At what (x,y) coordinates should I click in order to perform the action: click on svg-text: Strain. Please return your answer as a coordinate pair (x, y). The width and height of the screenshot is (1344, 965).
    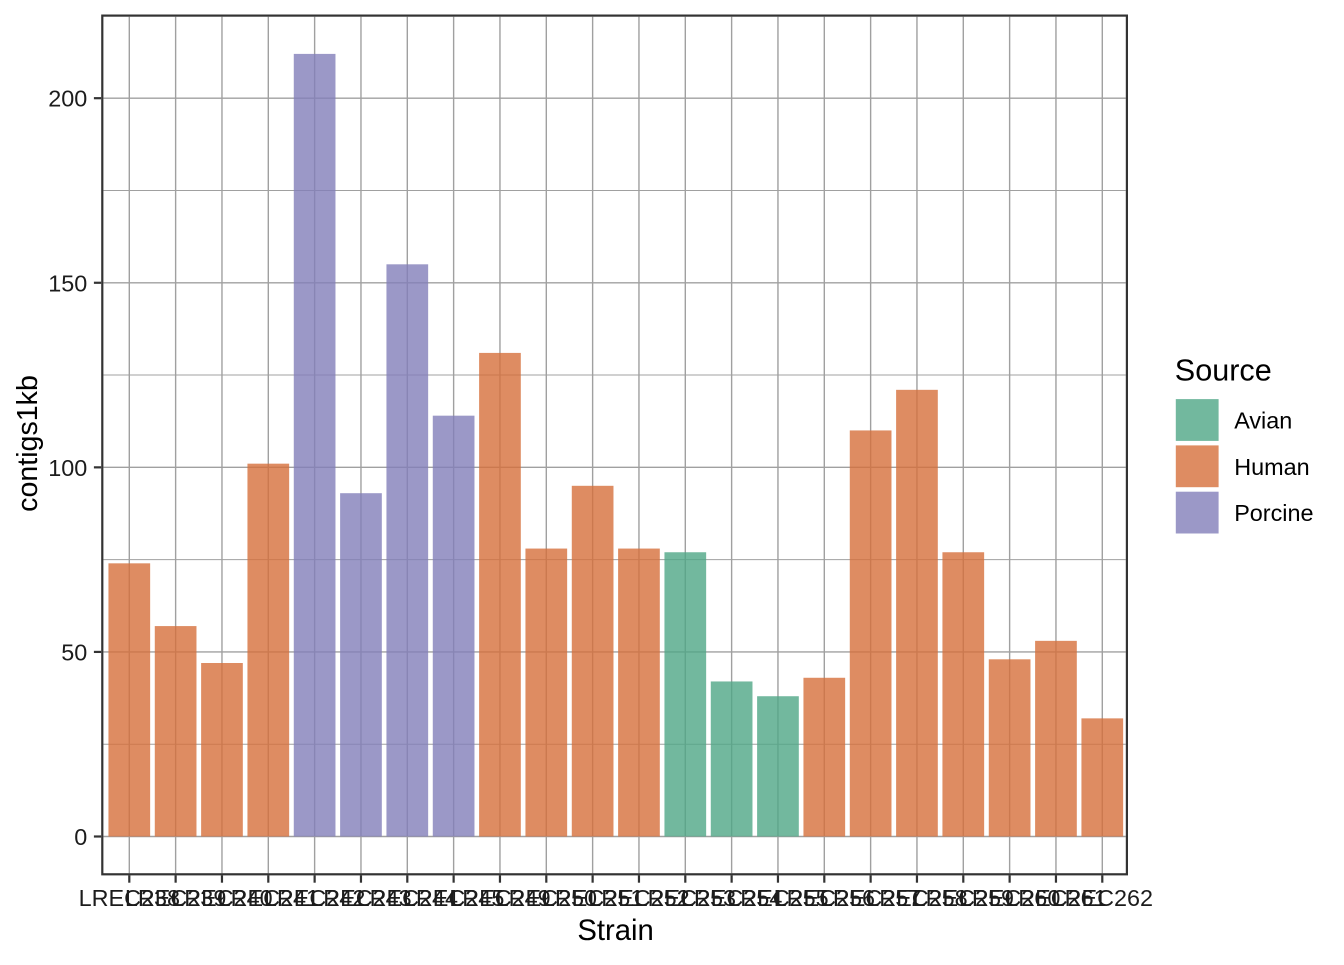
    Looking at the image, I should click on (615, 930).